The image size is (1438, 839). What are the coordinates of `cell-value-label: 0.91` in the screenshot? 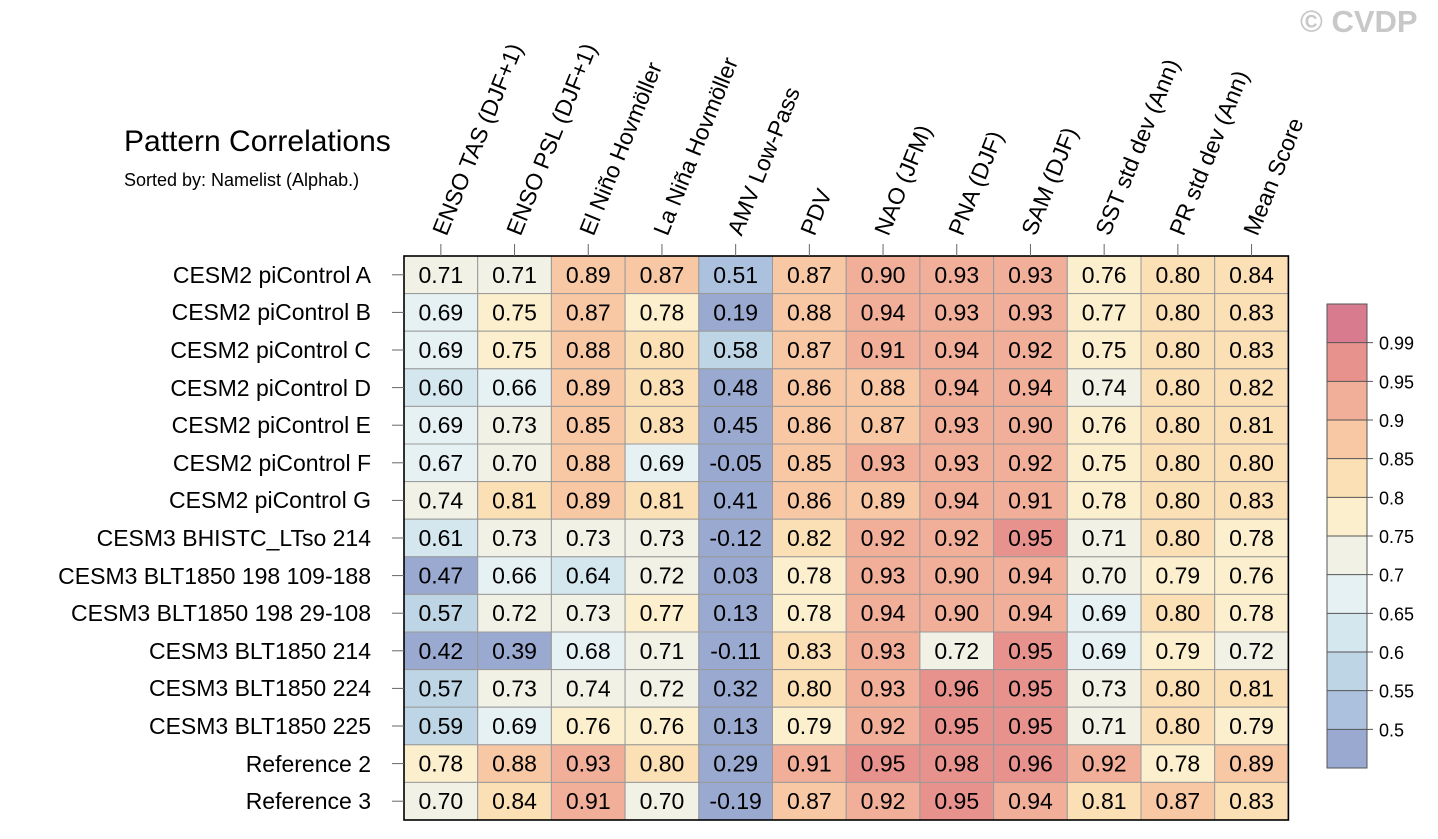 It's located at (883, 350).